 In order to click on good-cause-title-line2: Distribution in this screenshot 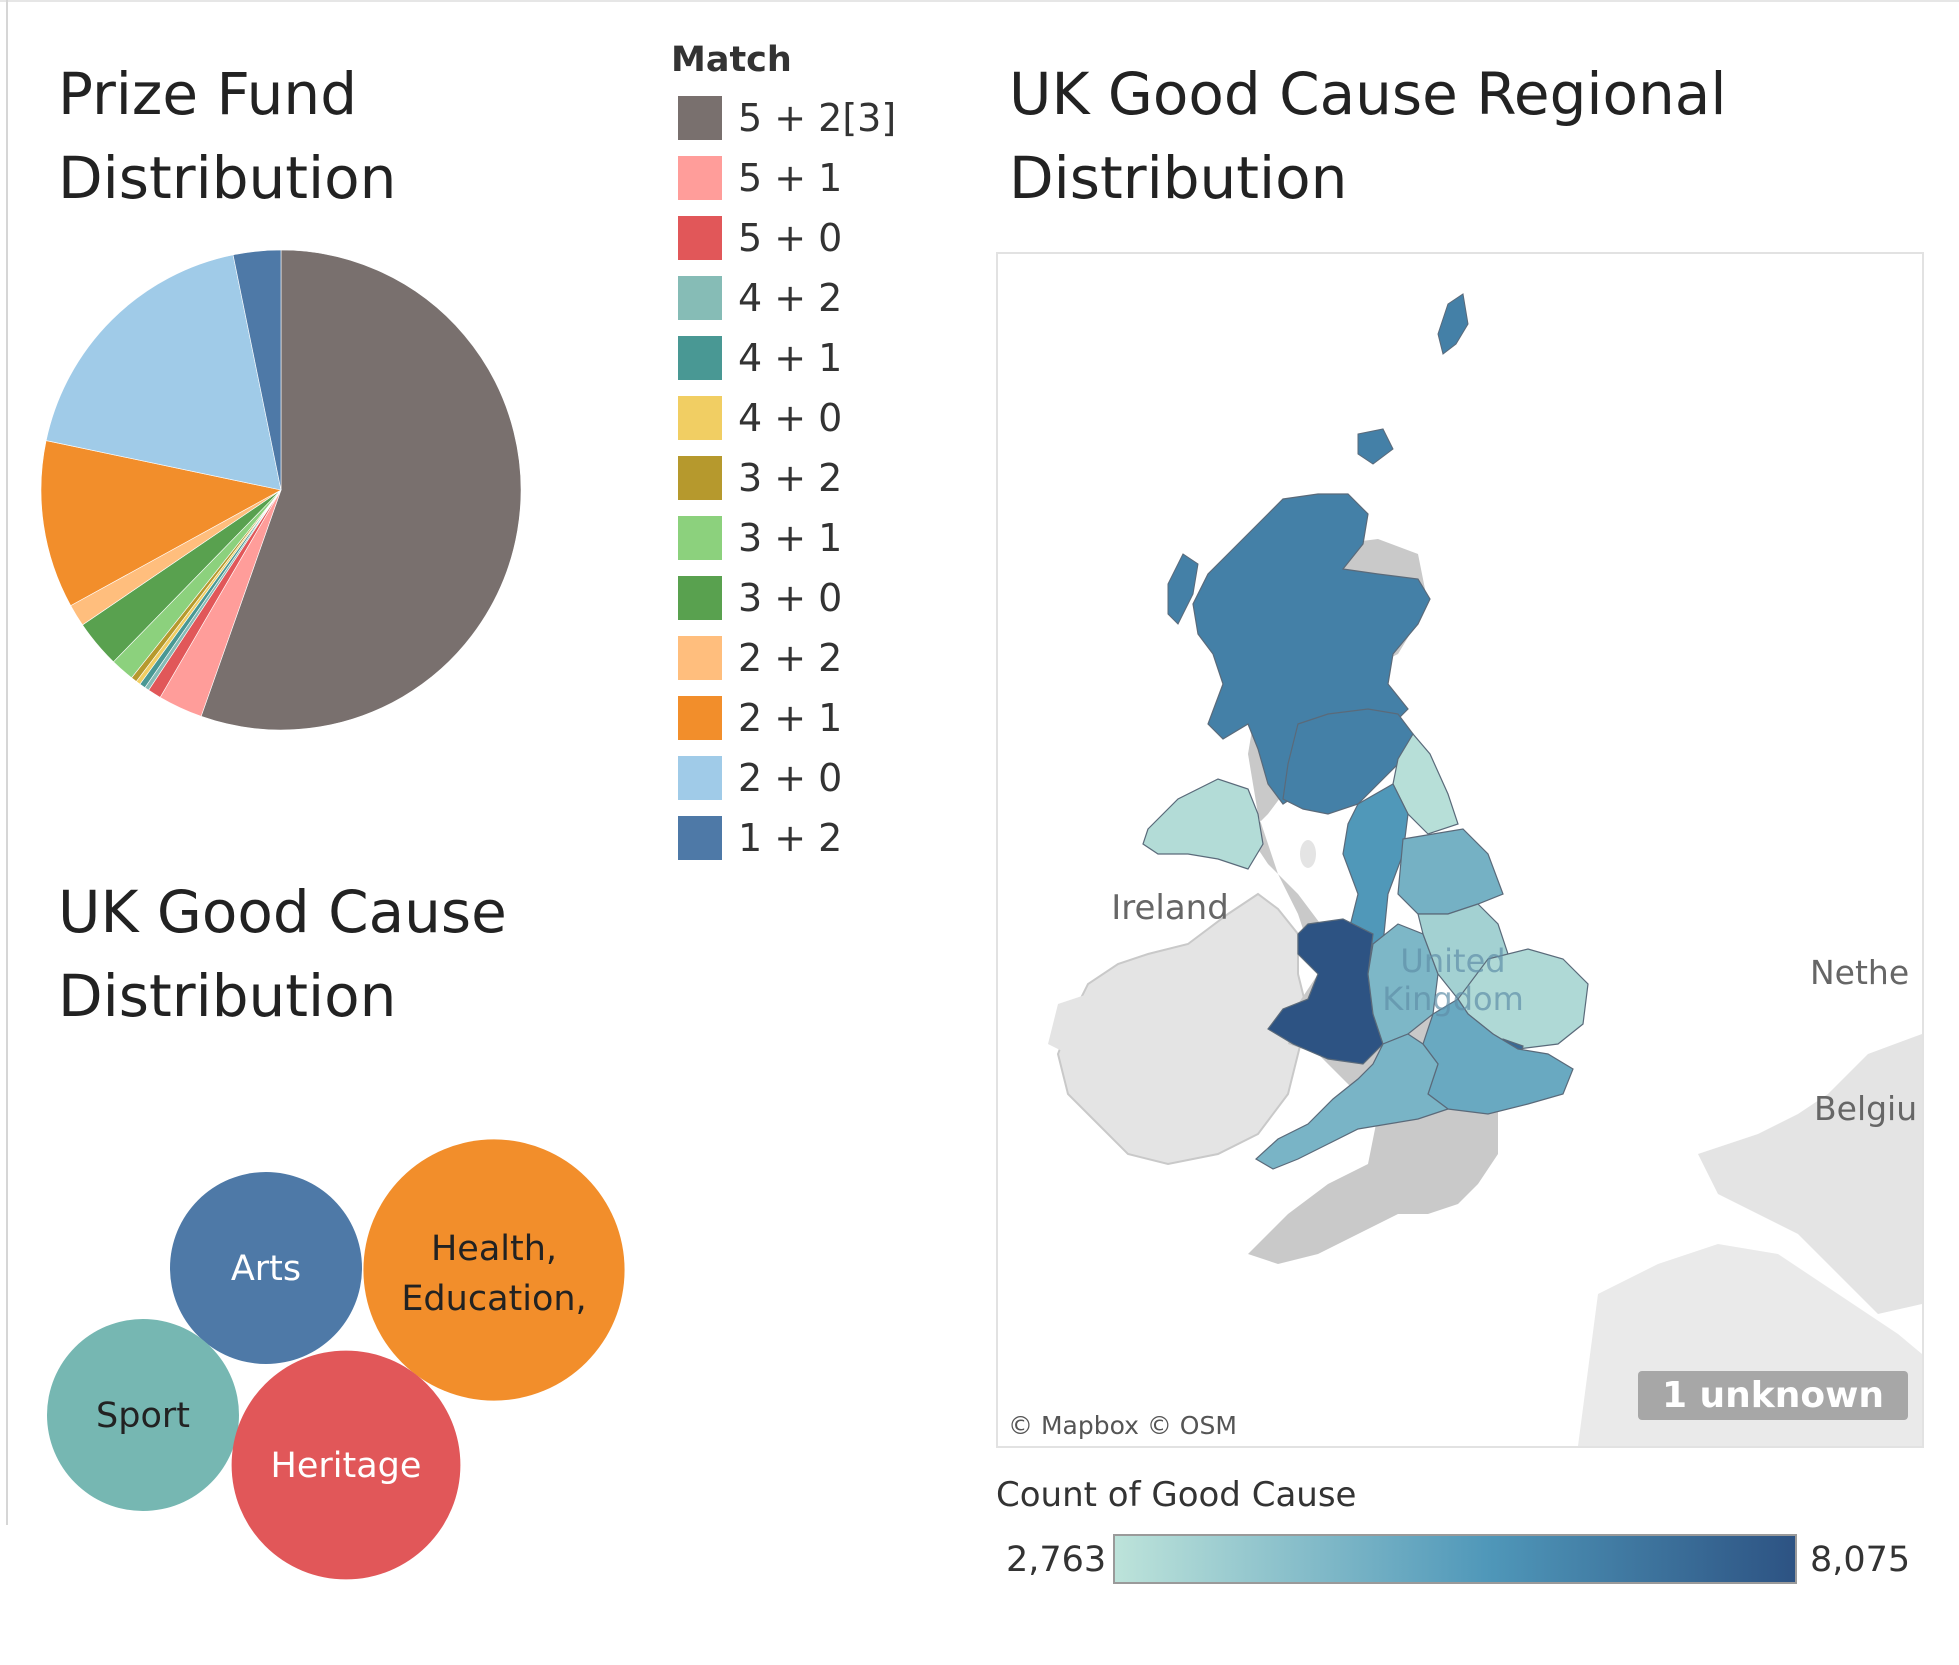, I will do `click(227, 996)`.